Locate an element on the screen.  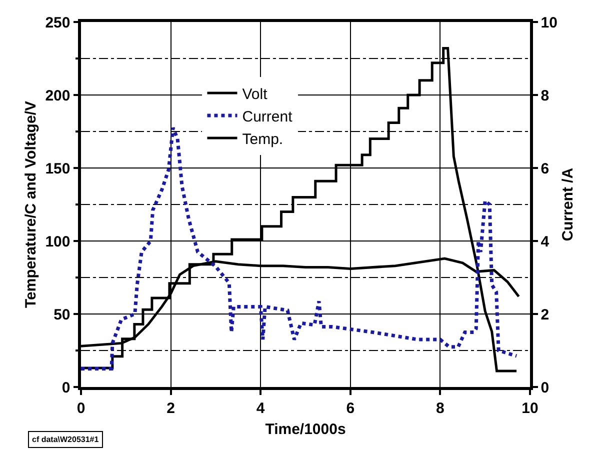
text: cf data\W20531#1 is located at coordinates (66, 439).